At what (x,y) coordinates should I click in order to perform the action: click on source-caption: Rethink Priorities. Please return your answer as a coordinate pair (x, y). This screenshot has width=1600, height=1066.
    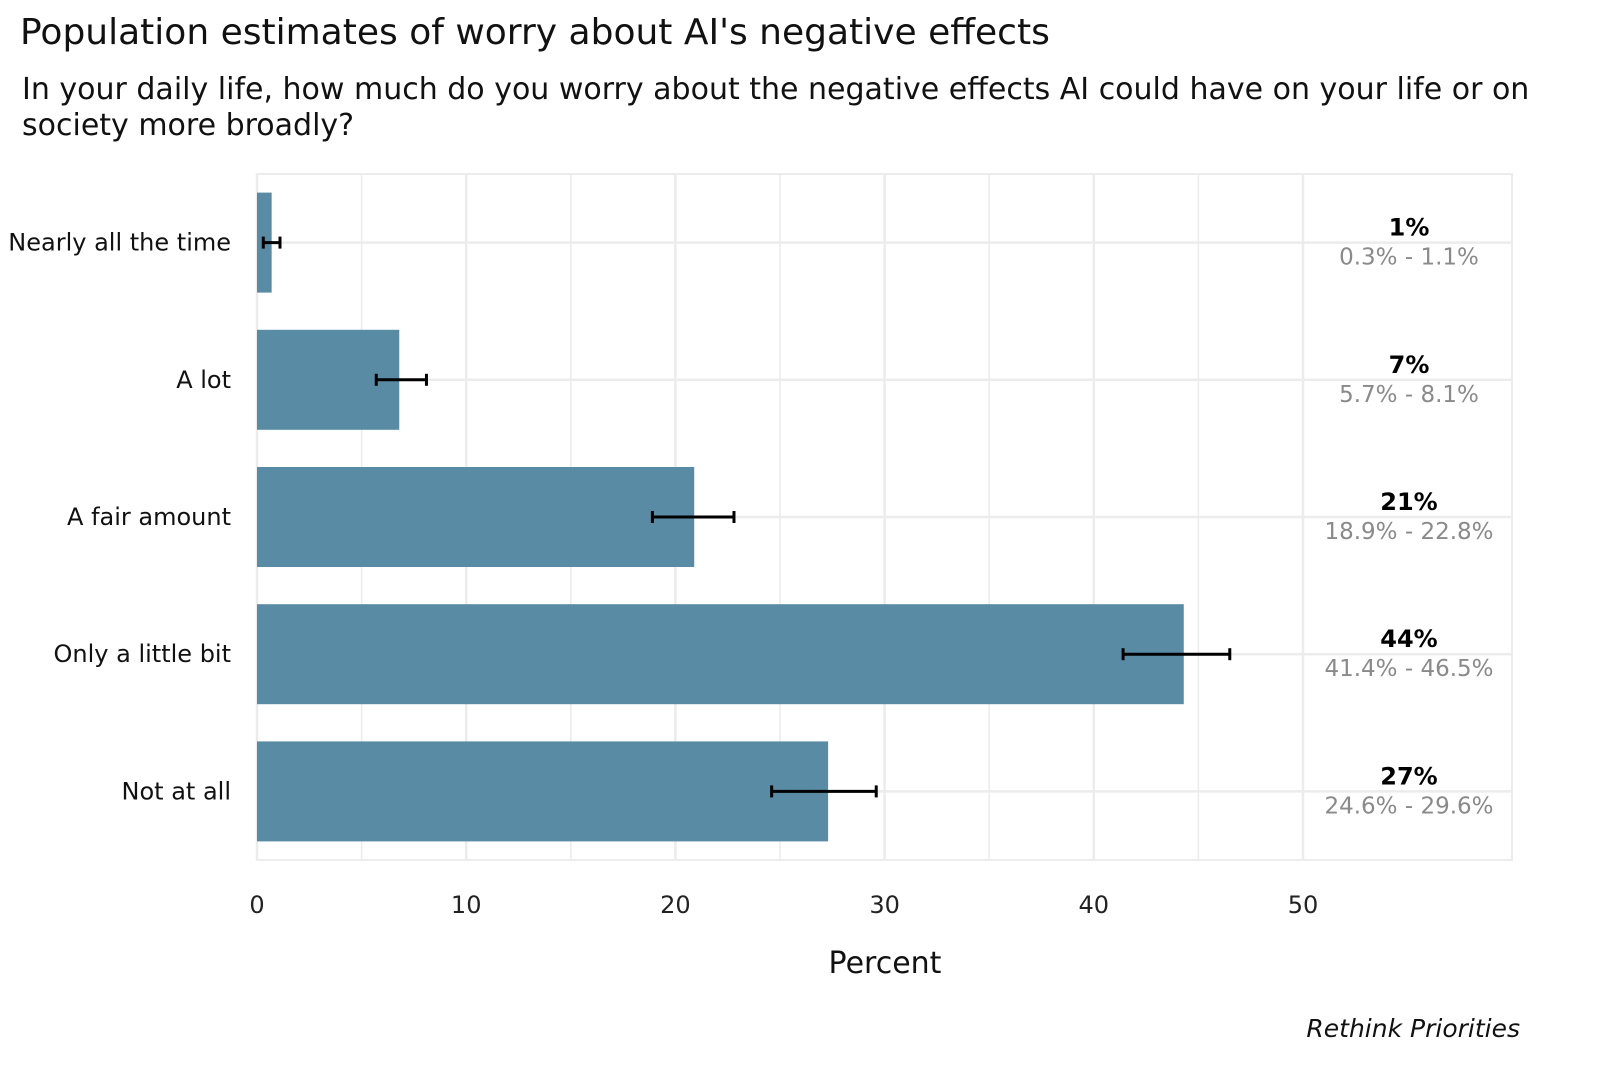
    Looking at the image, I should click on (1413, 1028).